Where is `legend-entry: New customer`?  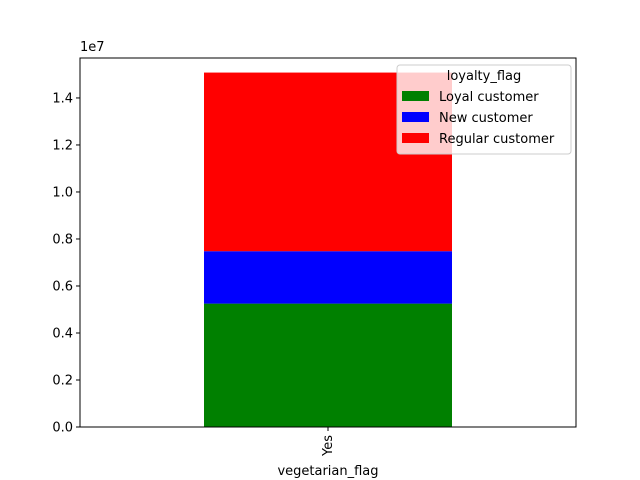 legend-entry: New customer is located at coordinates (486, 118).